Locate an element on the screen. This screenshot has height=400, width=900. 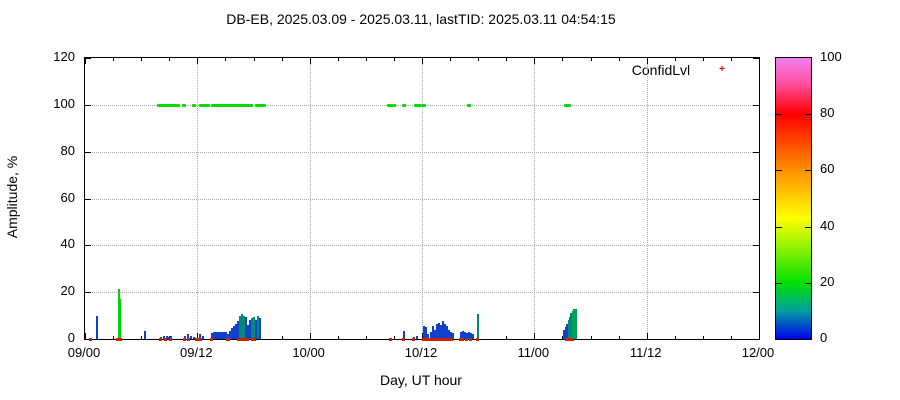
x-axis-label: Day, UT hour is located at coordinates (421, 380).